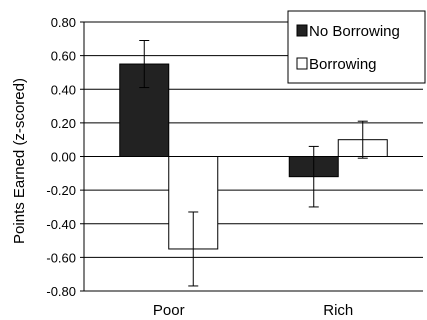  Describe the element at coordinates (63, 123) in the screenshot. I see `y-tick-label: 0.20` at that location.